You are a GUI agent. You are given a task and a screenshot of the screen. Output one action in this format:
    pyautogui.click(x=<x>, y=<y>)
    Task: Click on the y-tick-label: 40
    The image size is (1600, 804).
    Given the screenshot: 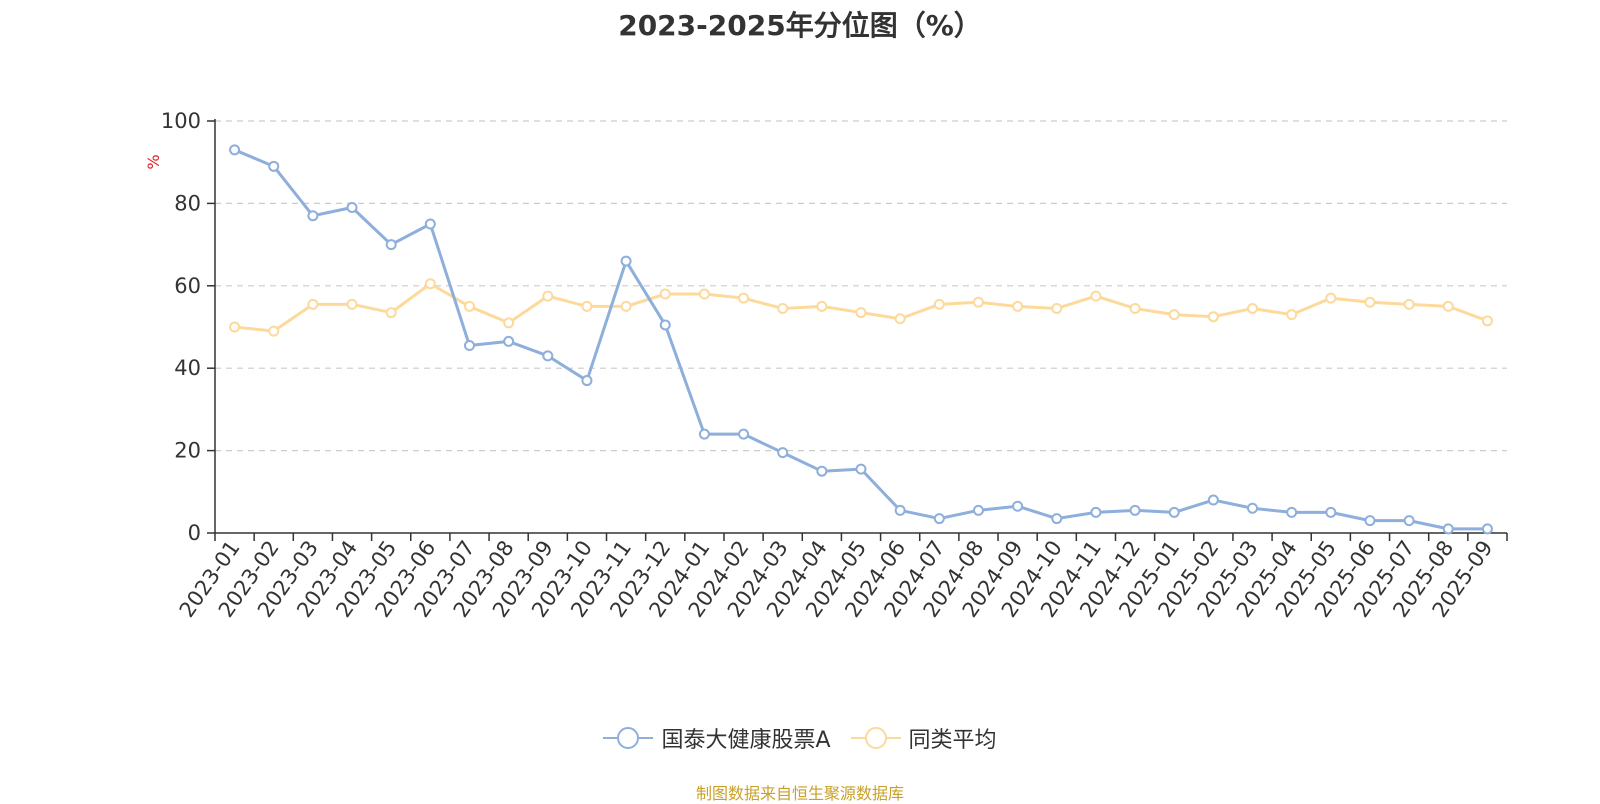 What is the action you would take?
    pyautogui.click(x=187, y=368)
    